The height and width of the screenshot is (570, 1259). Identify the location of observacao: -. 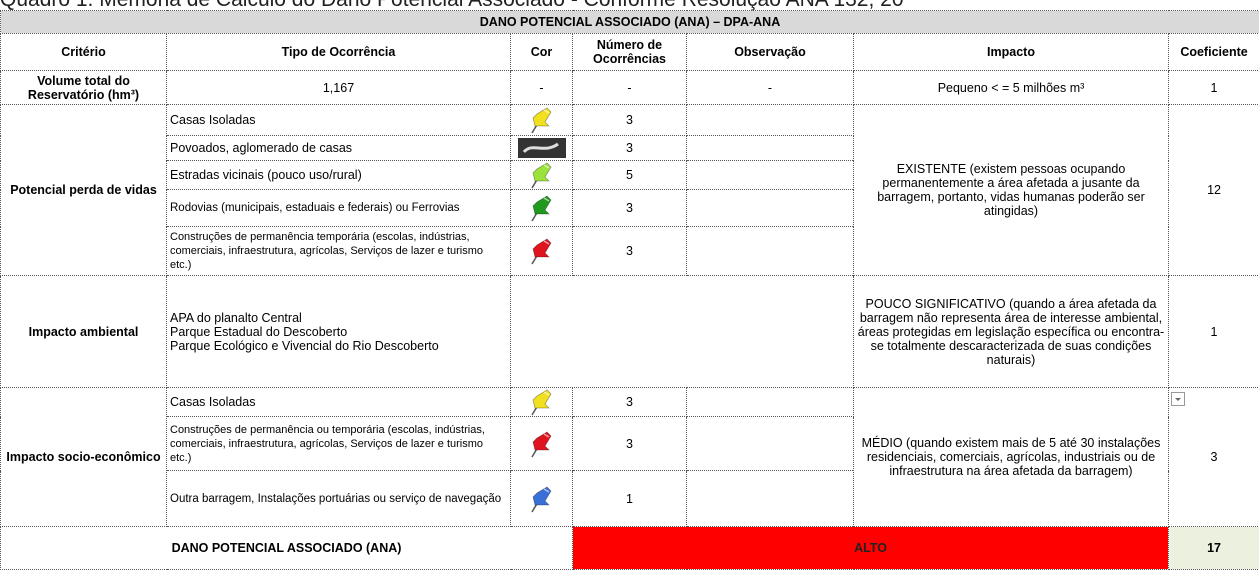
(770, 88).